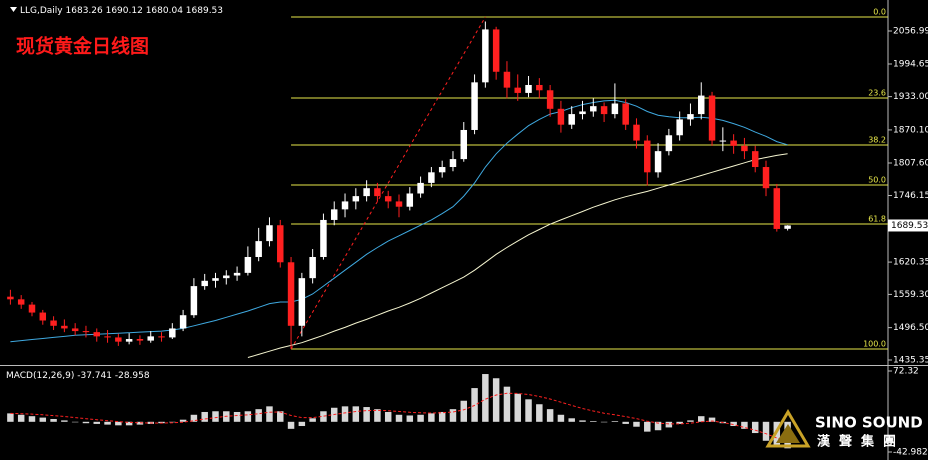 This screenshot has height=460, width=928. What do you see at coordinates (910, 361) in the screenshot?
I see `y-tick-label: 1435.35` at bounding box center [910, 361].